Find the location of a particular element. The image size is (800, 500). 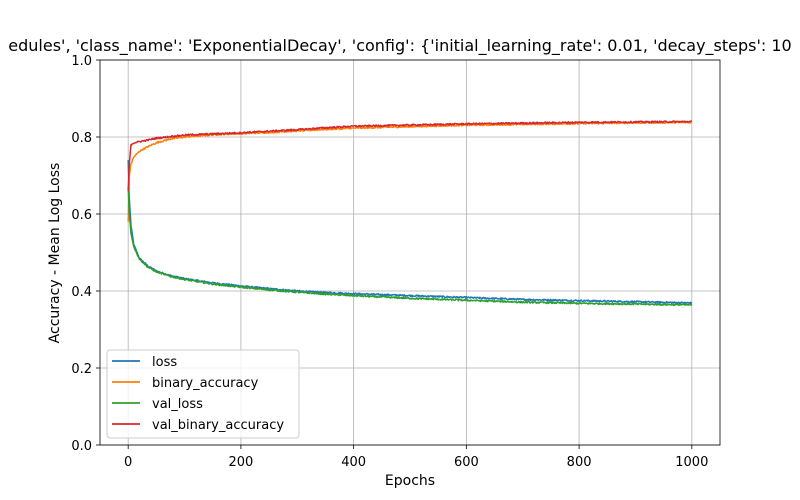

legend-box is located at coordinates (203, 394).